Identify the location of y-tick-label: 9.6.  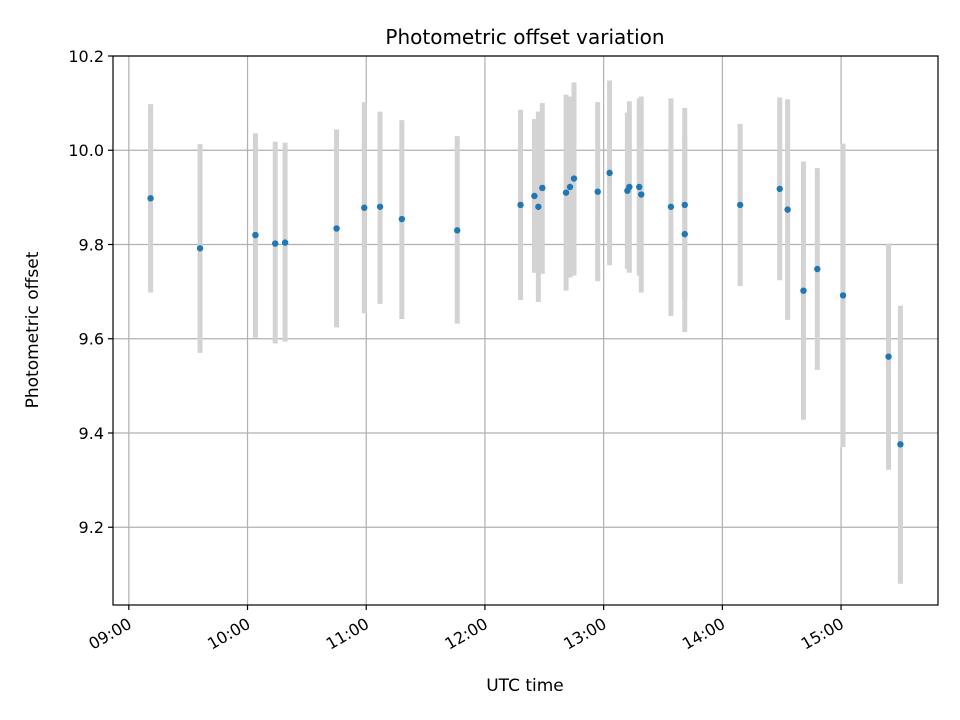
(91, 339).